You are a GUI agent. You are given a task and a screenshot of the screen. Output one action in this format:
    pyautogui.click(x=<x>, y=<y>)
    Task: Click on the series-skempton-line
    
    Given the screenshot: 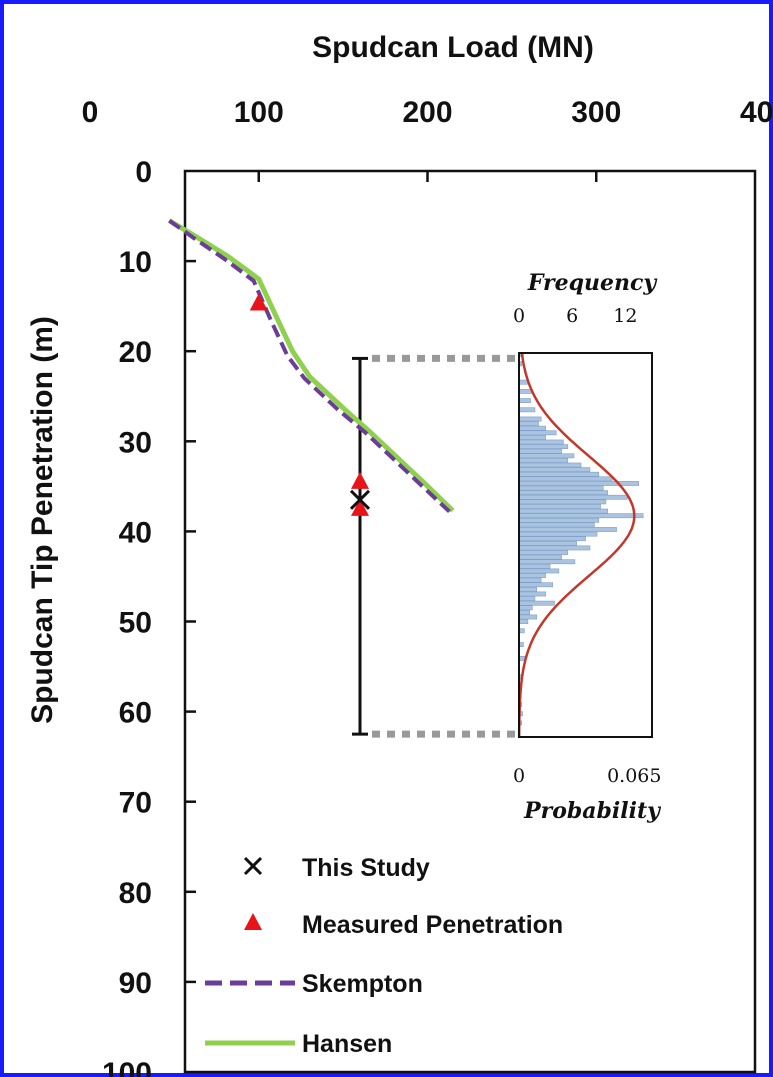 What is the action you would take?
    pyautogui.click(x=309, y=366)
    